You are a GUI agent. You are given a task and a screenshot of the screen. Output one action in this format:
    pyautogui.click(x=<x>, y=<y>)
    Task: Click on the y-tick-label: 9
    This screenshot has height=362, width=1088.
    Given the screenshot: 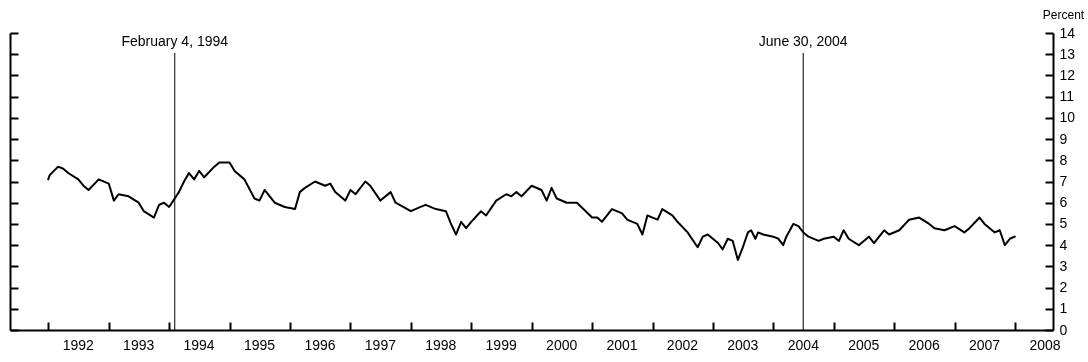 What is the action you would take?
    pyautogui.click(x=1063, y=138)
    